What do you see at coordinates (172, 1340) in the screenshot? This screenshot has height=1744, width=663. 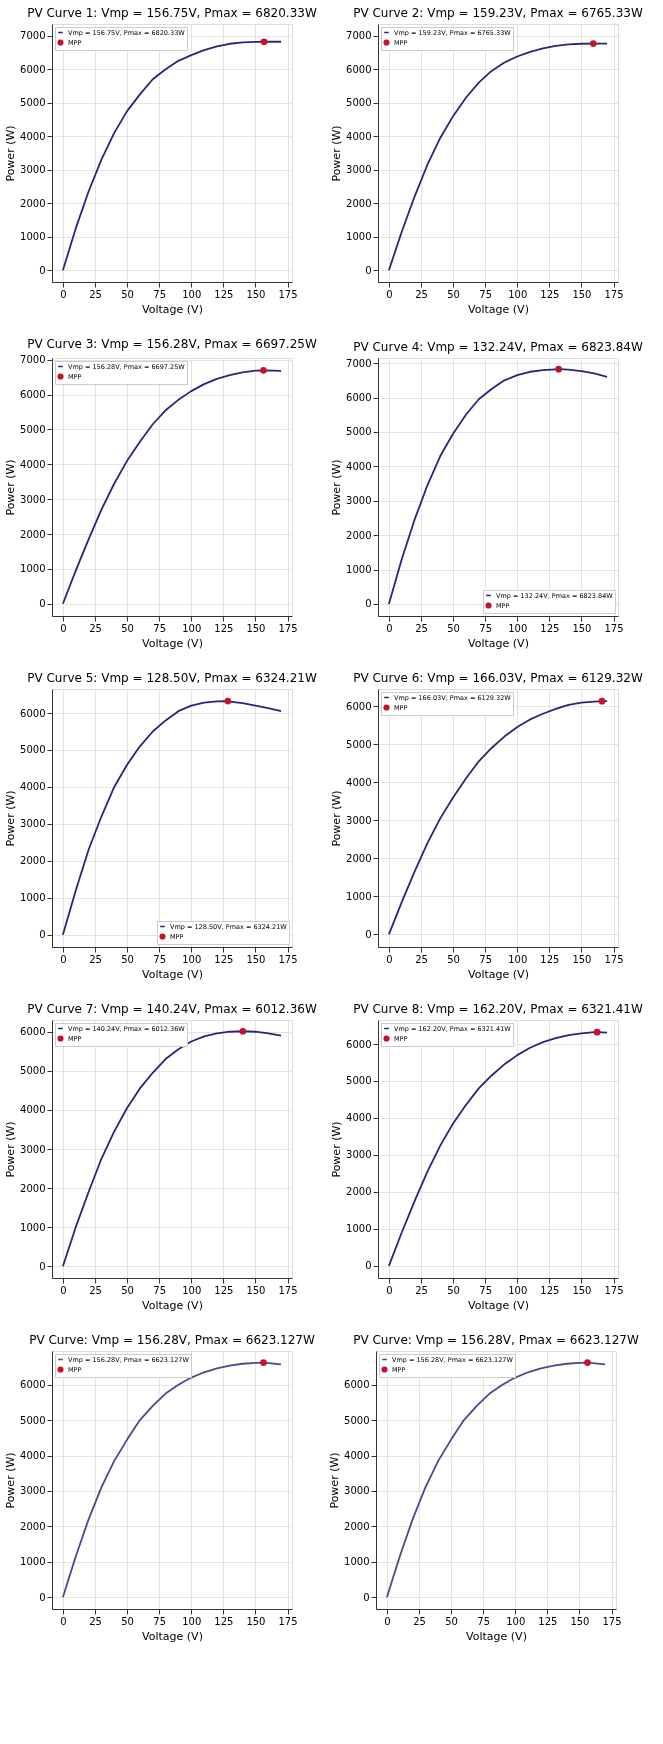 I see `chart-title: PV Curve: Vmp = 156.28V, Pmax = 6623.127W` at bounding box center [172, 1340].